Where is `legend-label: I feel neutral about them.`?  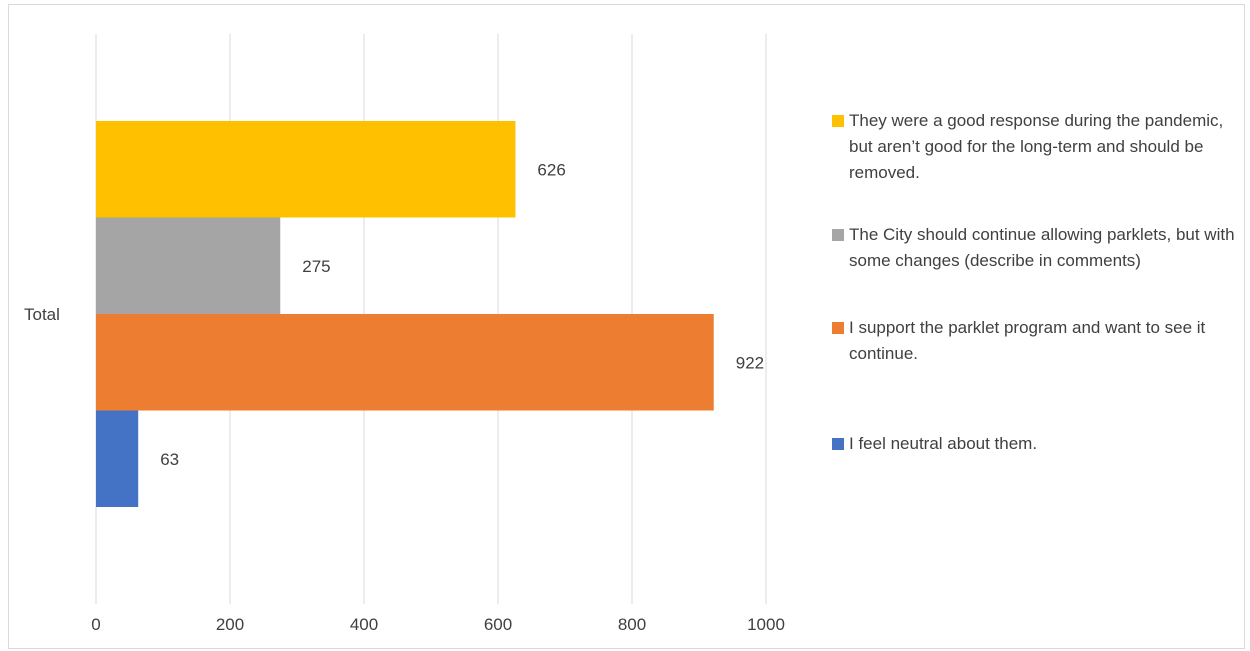
legend-label: I feel neutral about them. is located at coordinates (943, 443).